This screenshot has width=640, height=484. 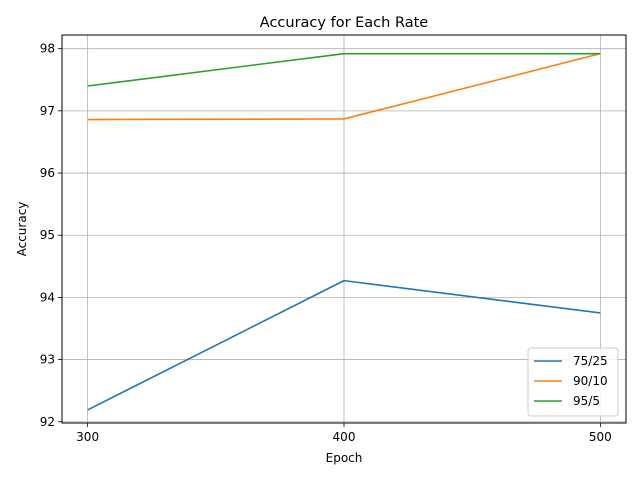 I want to click on legend-box, so click(x=573, y=382).